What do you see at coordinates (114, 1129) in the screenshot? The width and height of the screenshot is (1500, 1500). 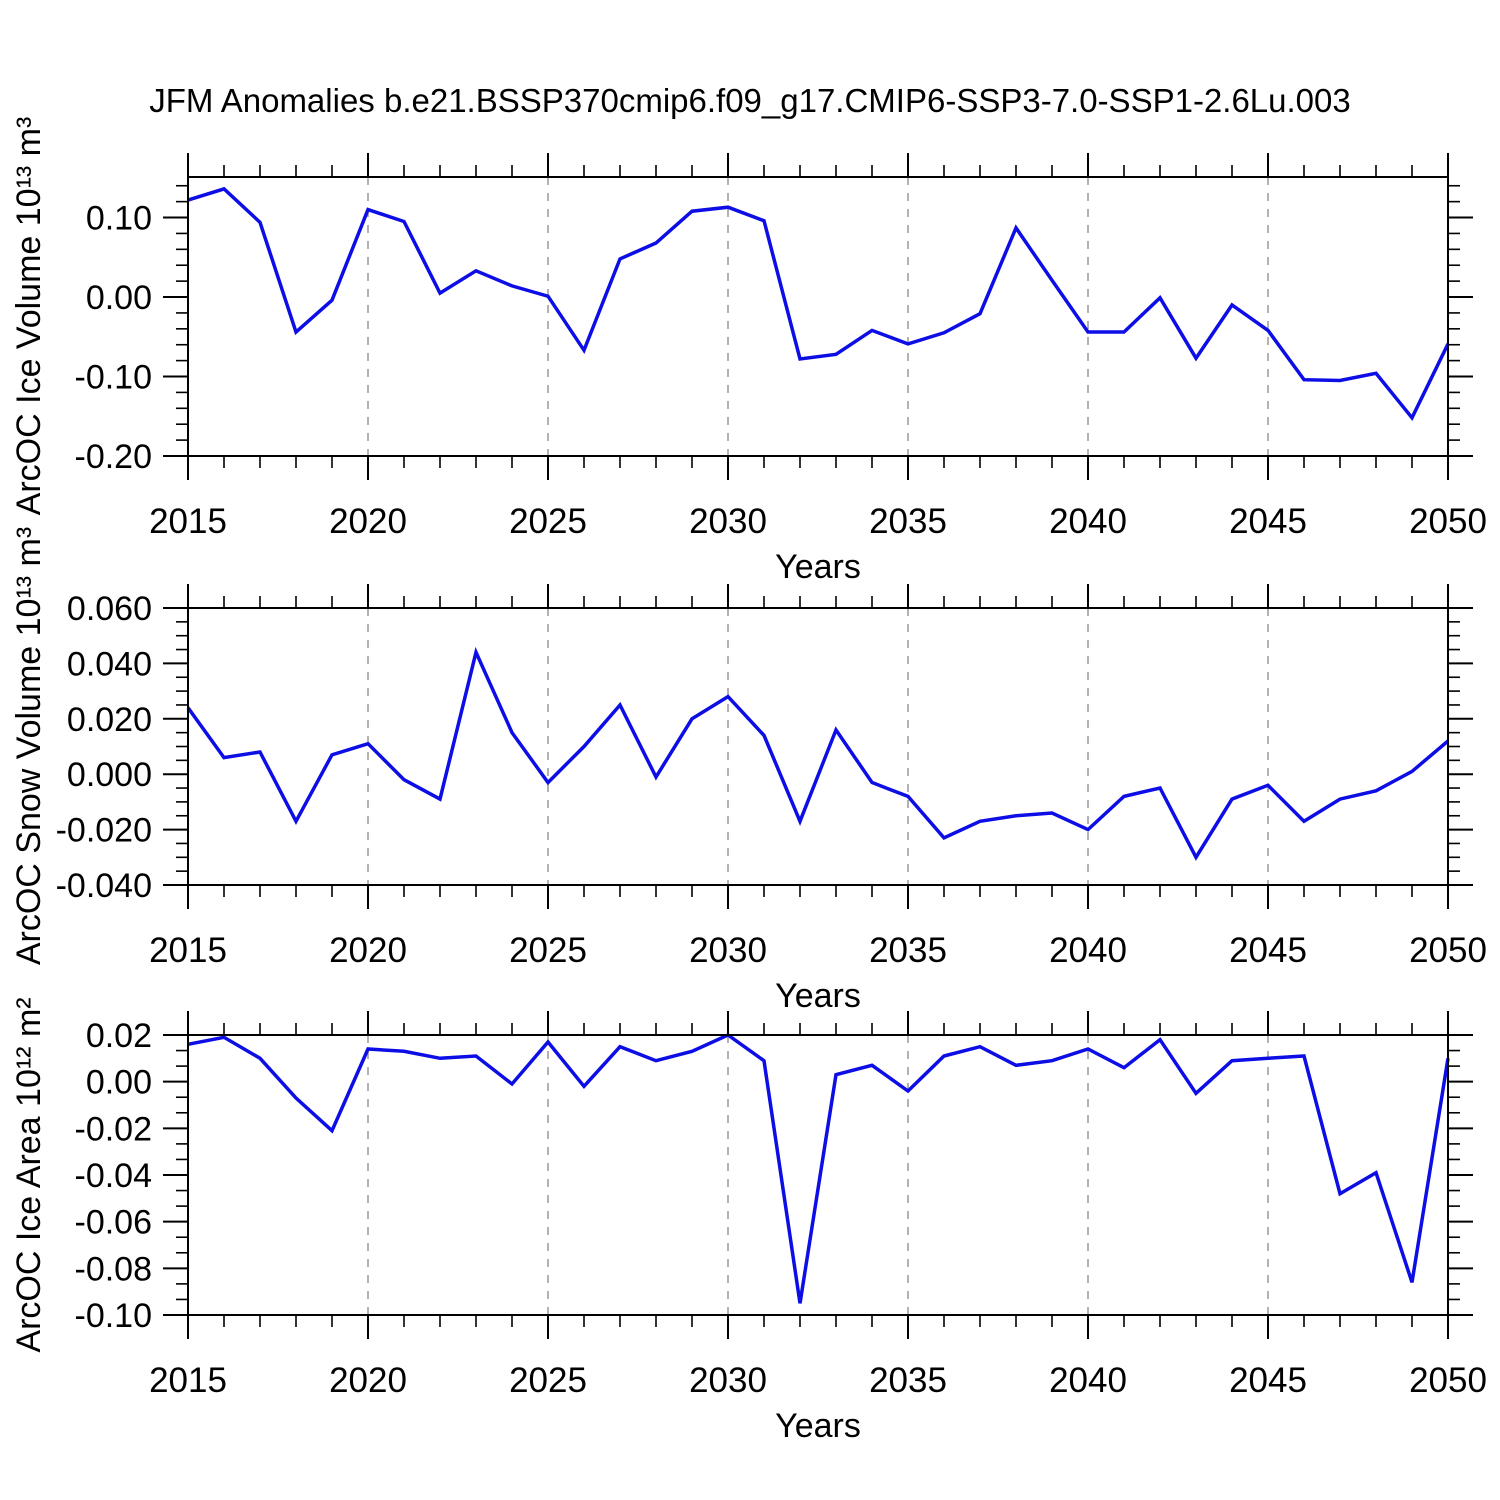 I see `y-tick-label: -0.02` at bounding box center [114, 1129].